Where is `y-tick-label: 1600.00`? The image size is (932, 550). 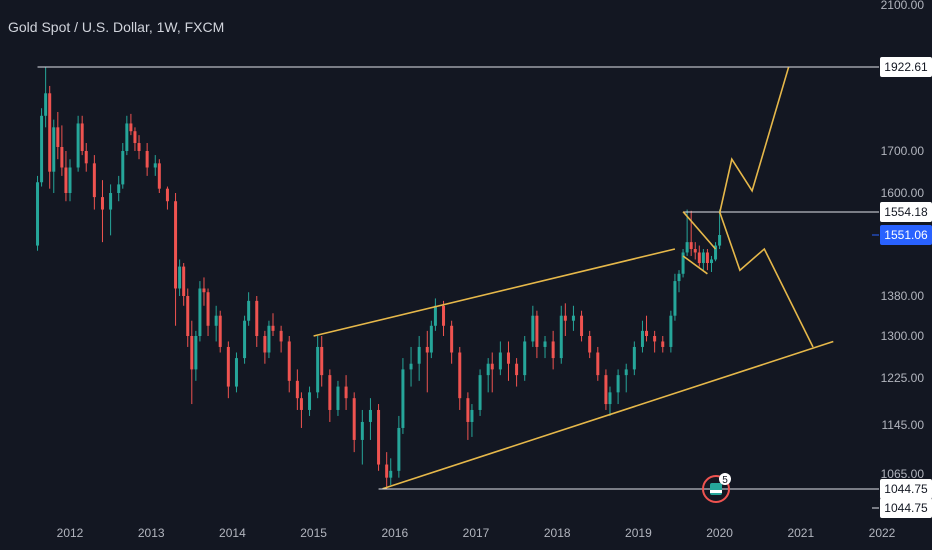 y-tick-label: 1600.00 is located at coordinates (903, 193).